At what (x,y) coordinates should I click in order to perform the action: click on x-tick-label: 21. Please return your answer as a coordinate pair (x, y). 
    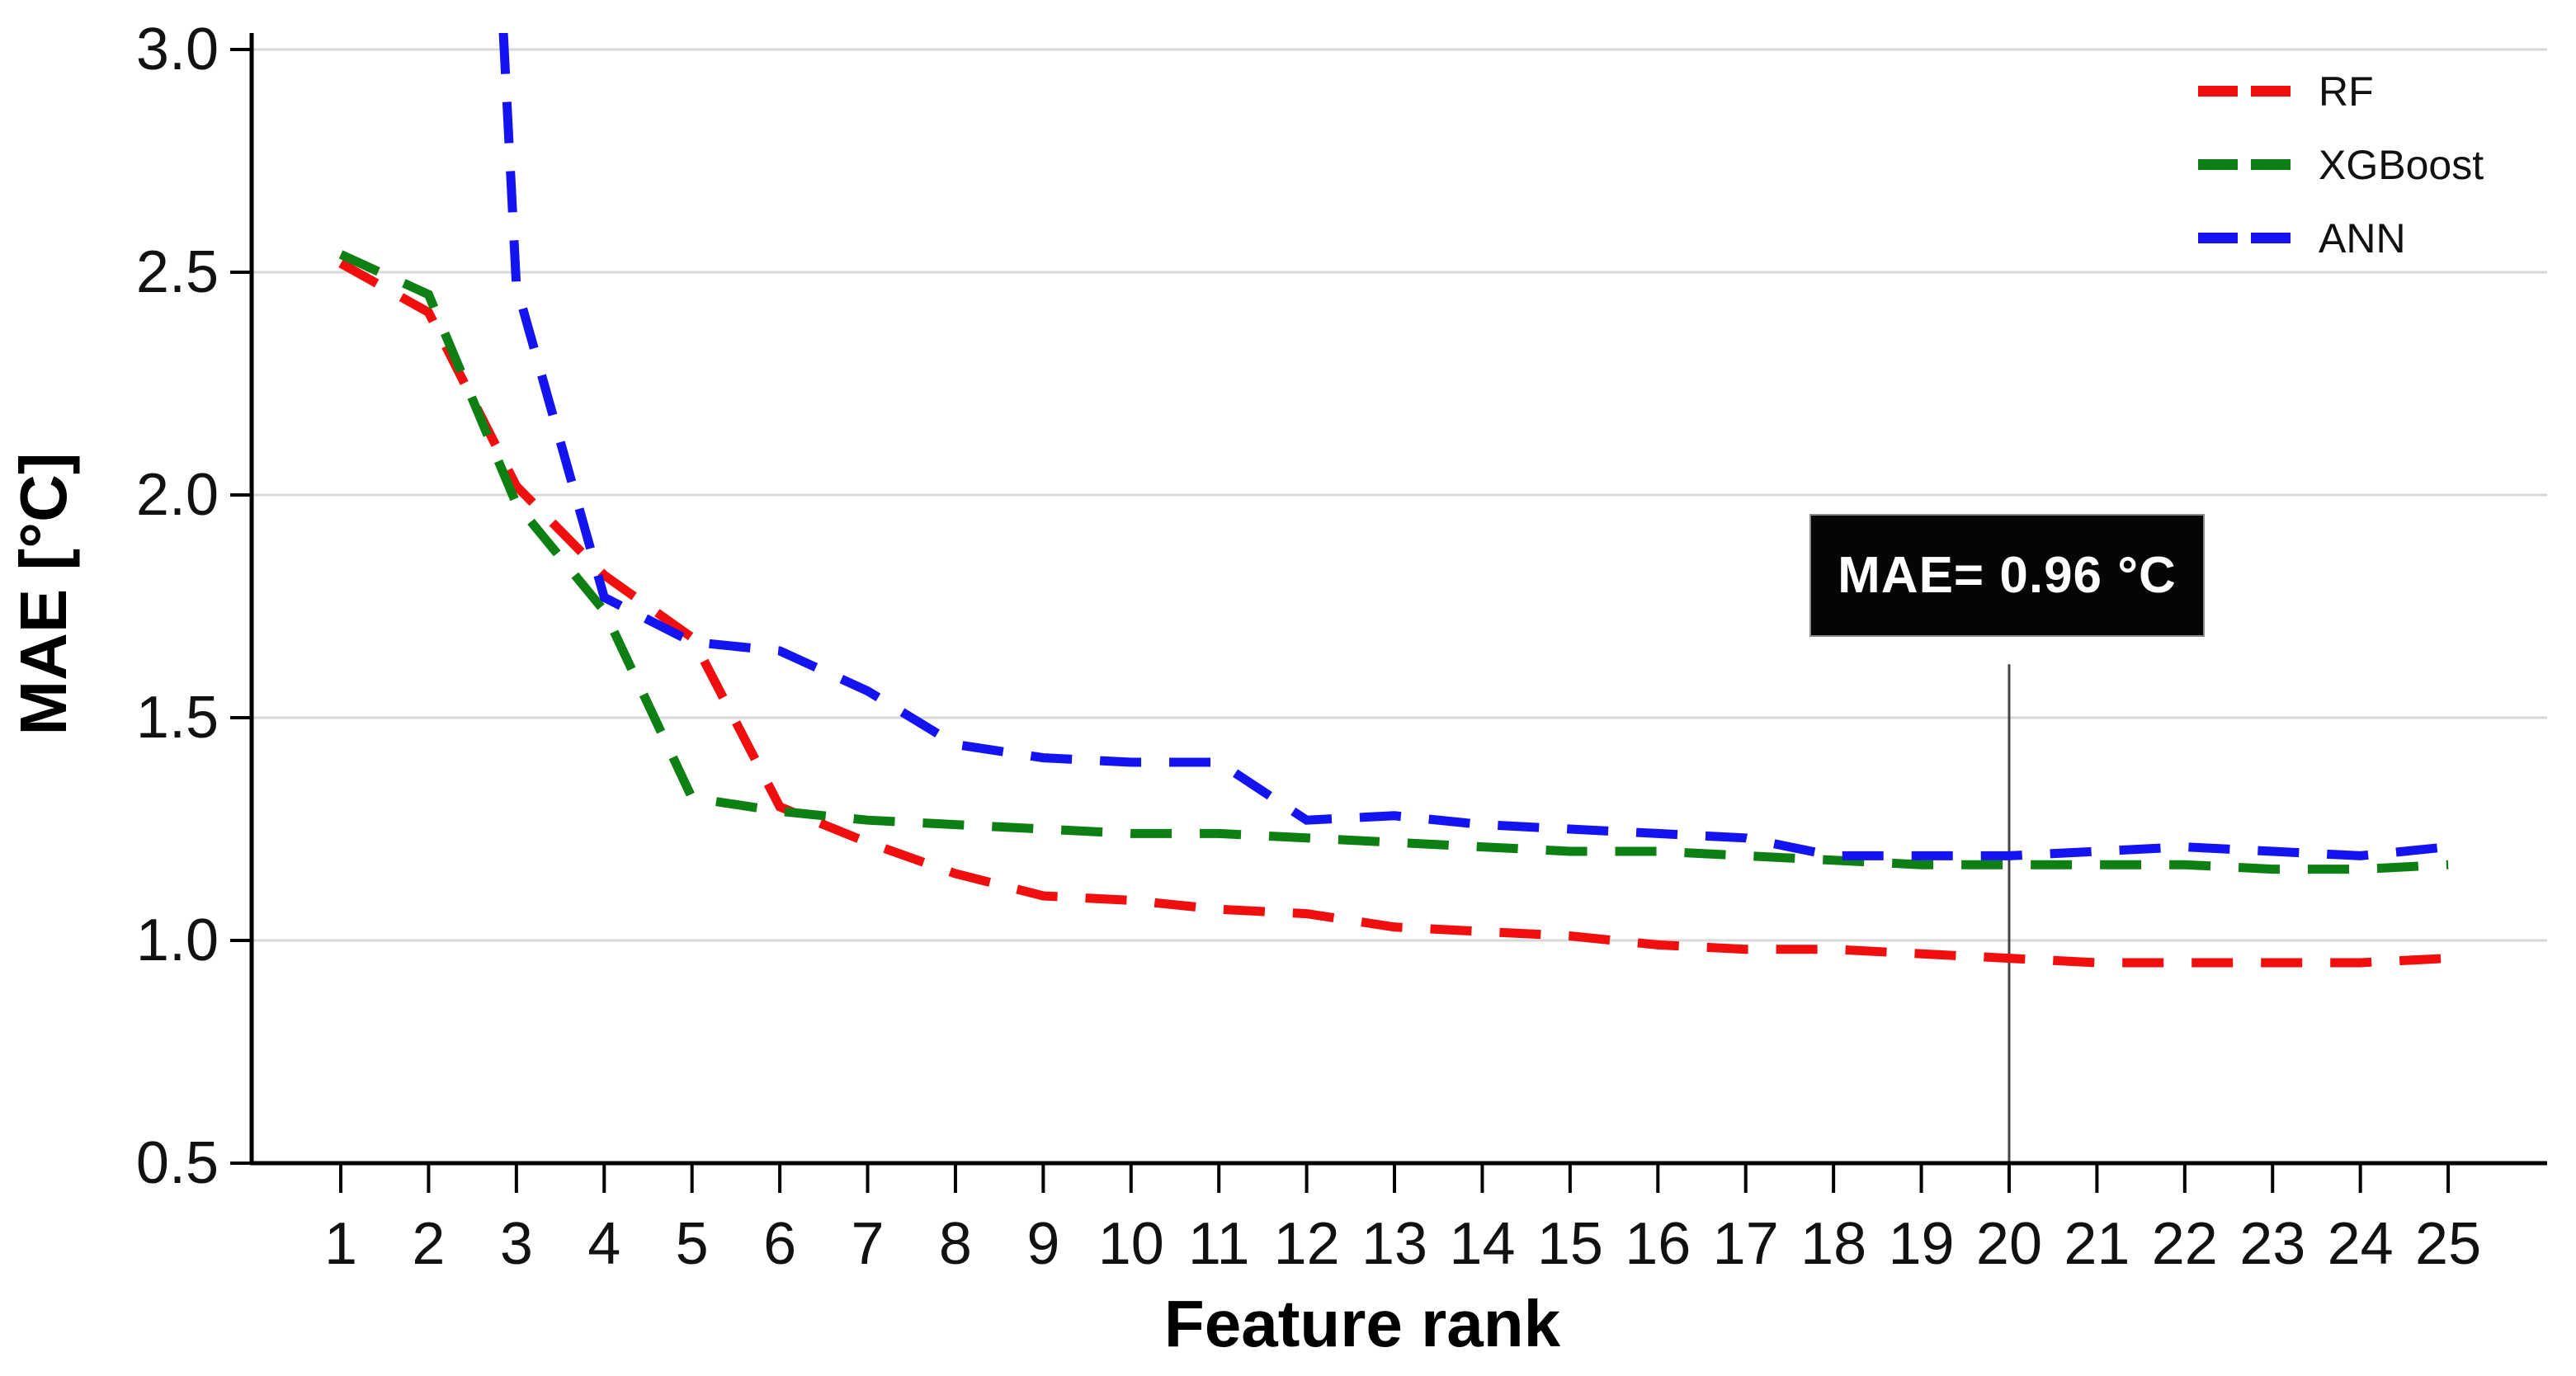
    Looking at the image, I should click on (2097, 1244).